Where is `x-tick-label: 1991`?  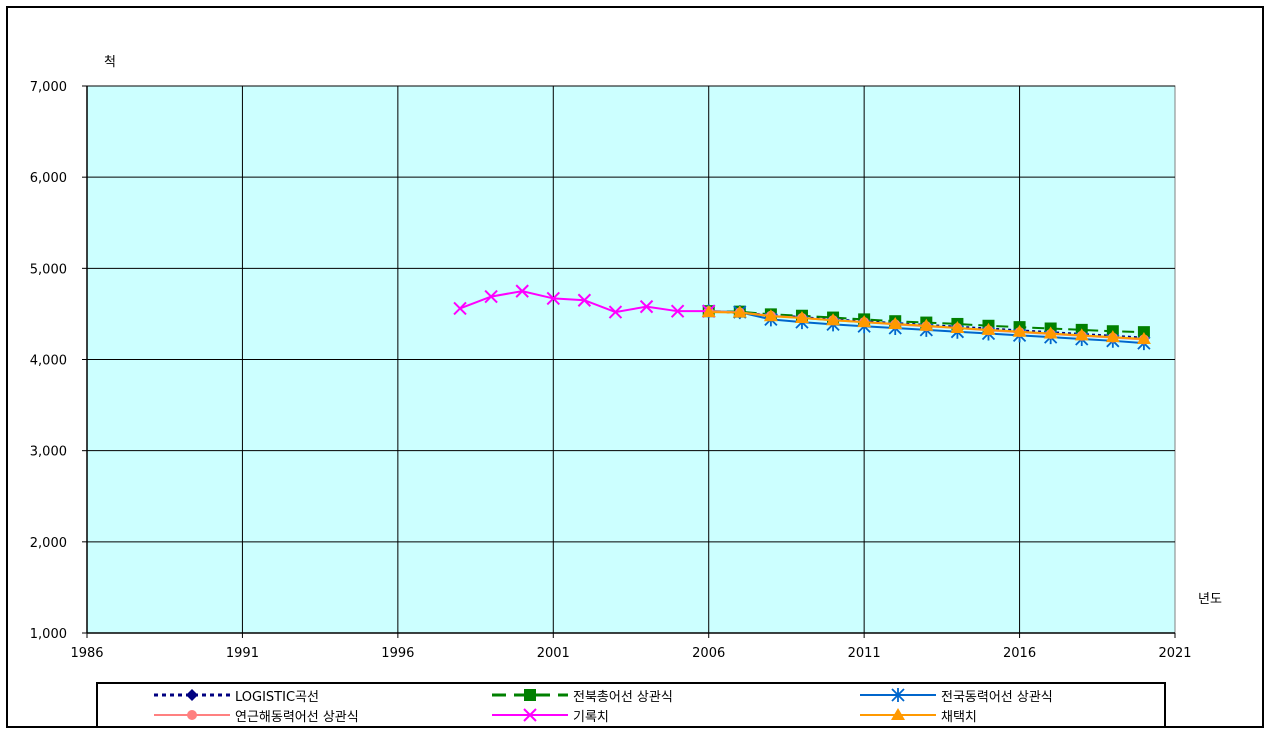 x-tick-label: 1991 is located at coordinates (242, 653).